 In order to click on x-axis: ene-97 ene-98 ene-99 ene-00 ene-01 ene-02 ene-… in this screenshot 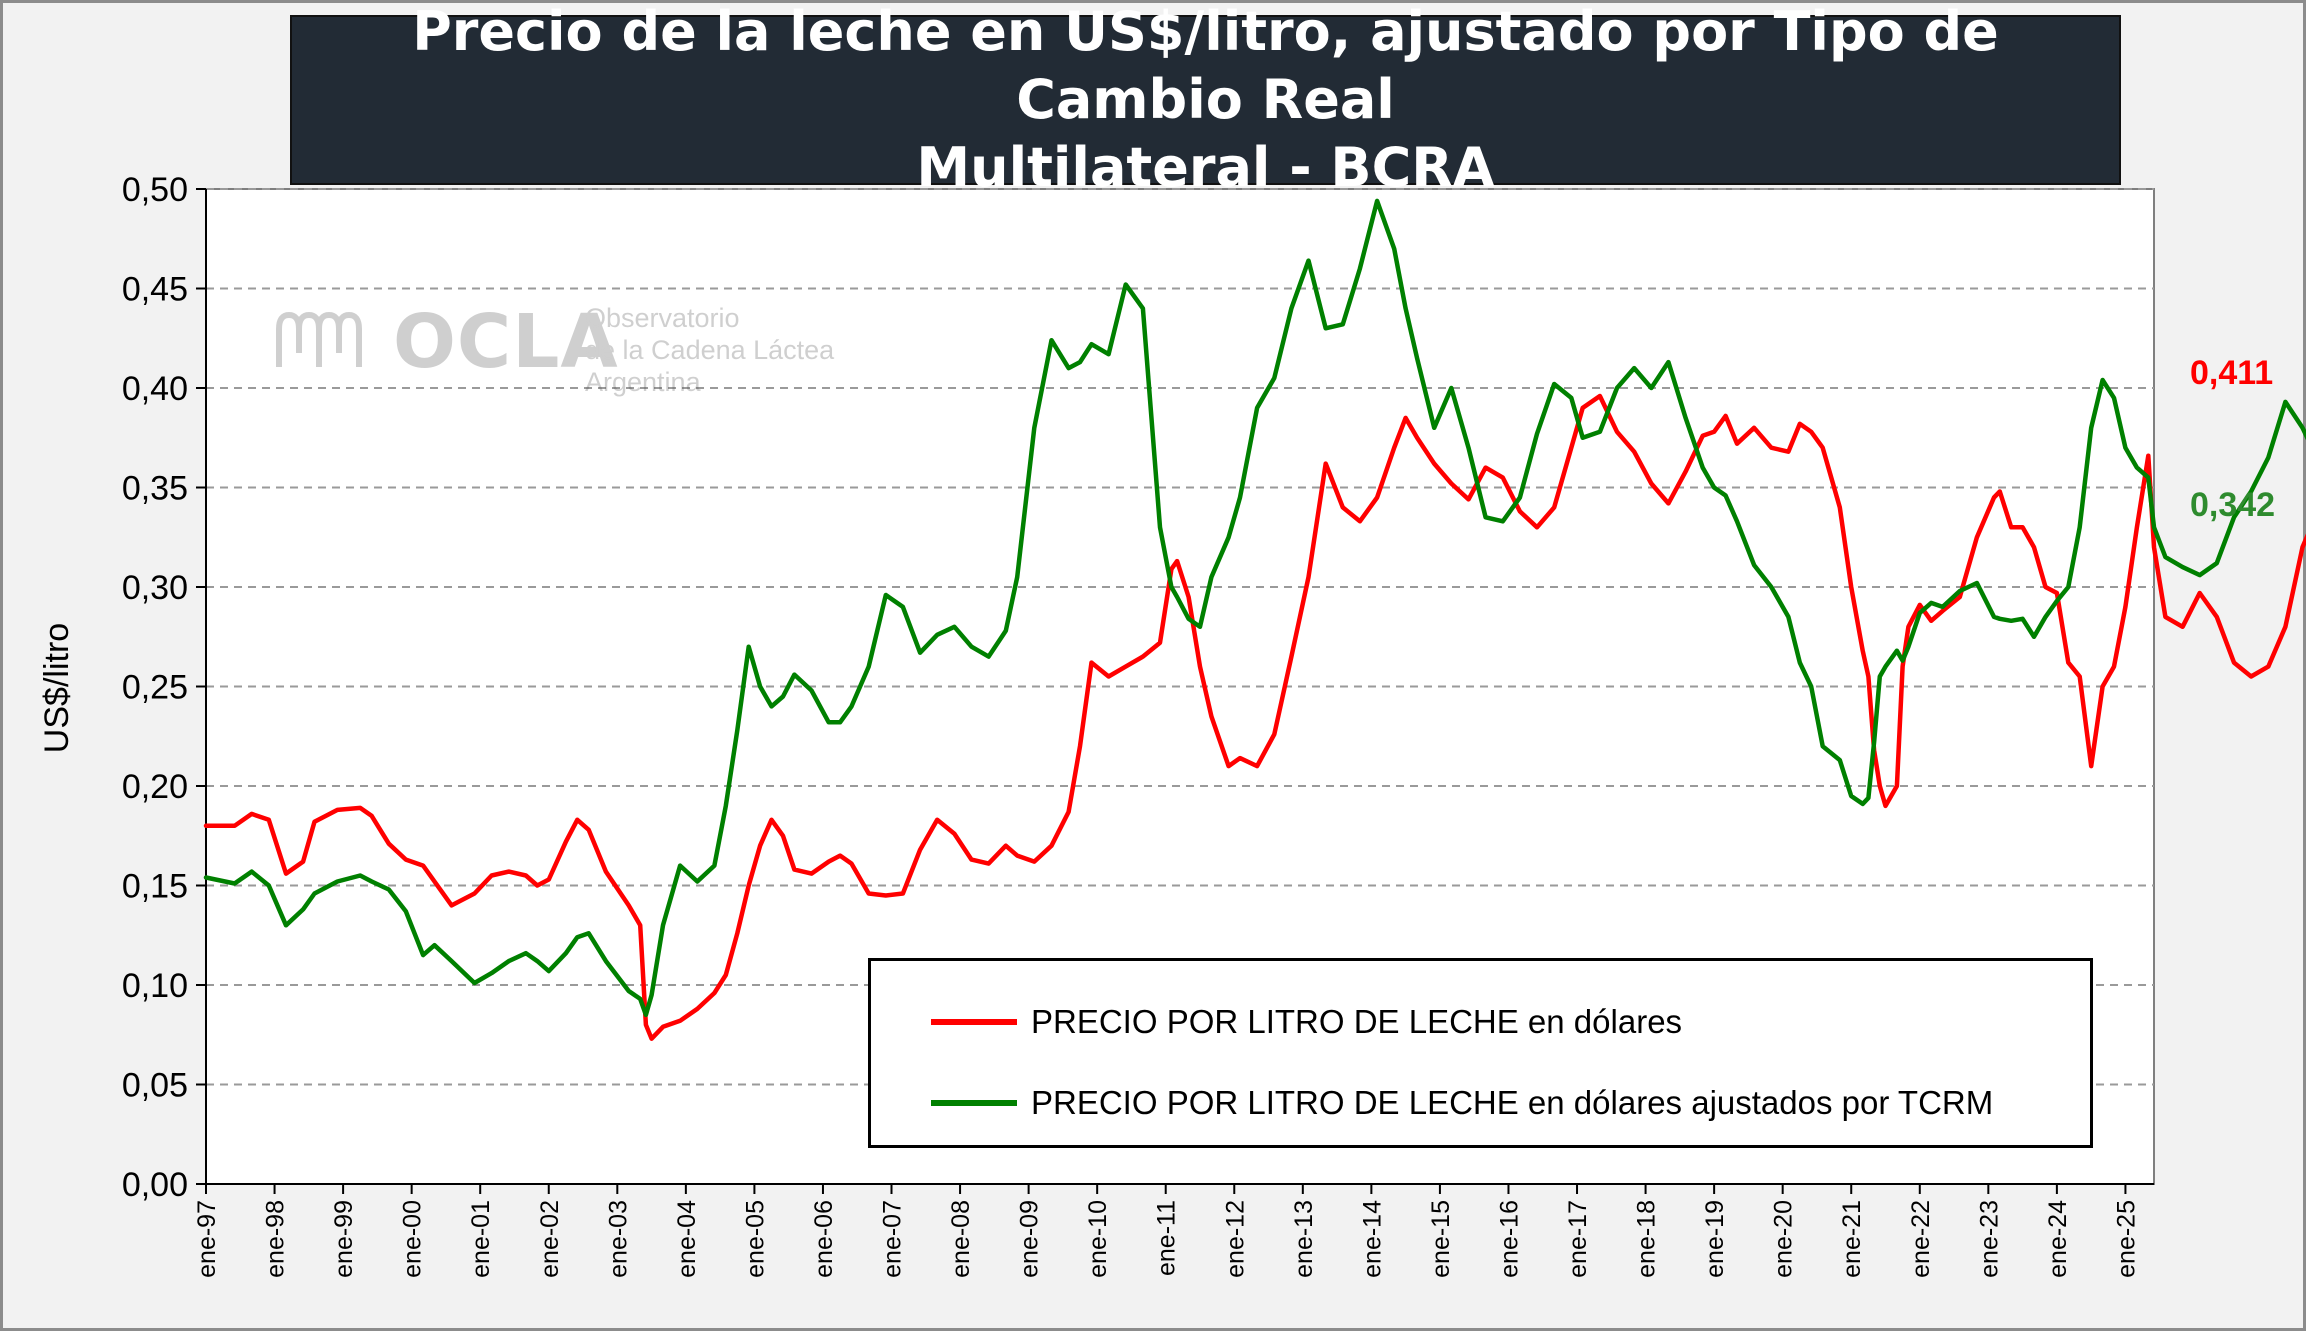, I will do `click(1173, 1230)`.